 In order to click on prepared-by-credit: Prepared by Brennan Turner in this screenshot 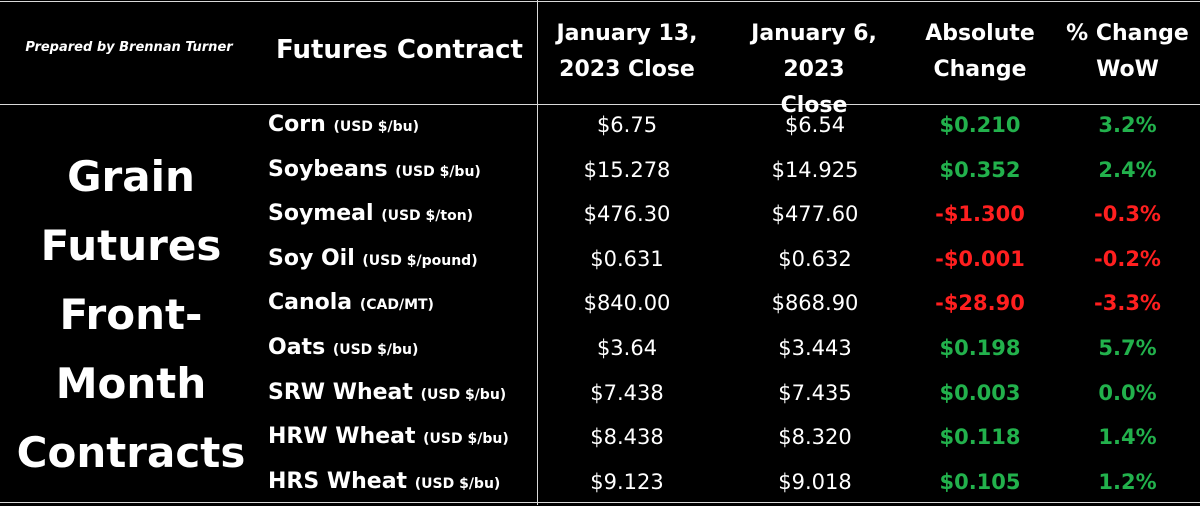, I will do `click(129, 47)`.